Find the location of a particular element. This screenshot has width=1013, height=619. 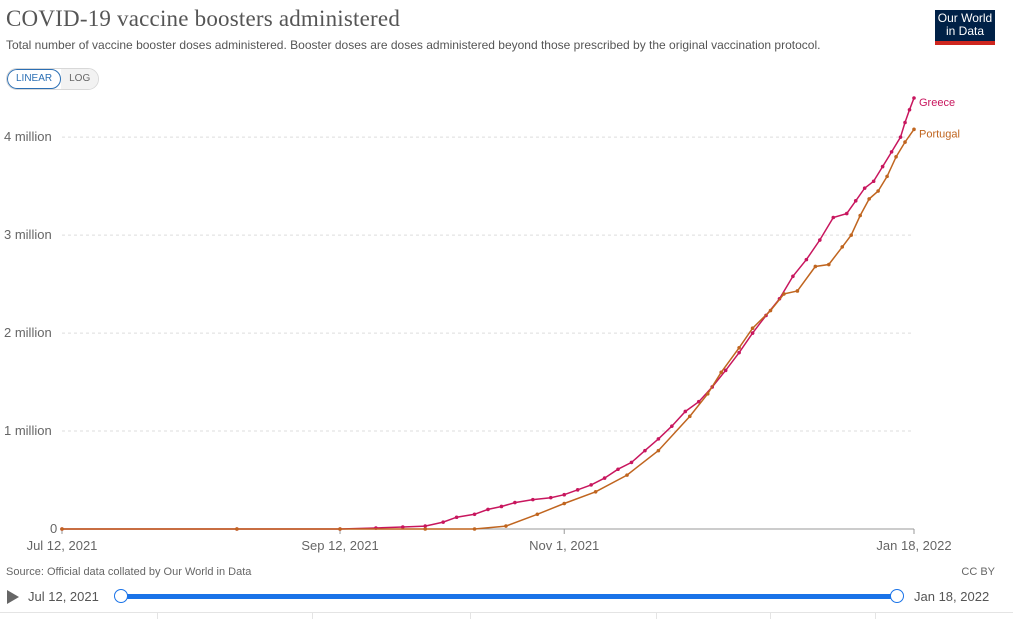

timeline-track is located at coordinates (509, 596).